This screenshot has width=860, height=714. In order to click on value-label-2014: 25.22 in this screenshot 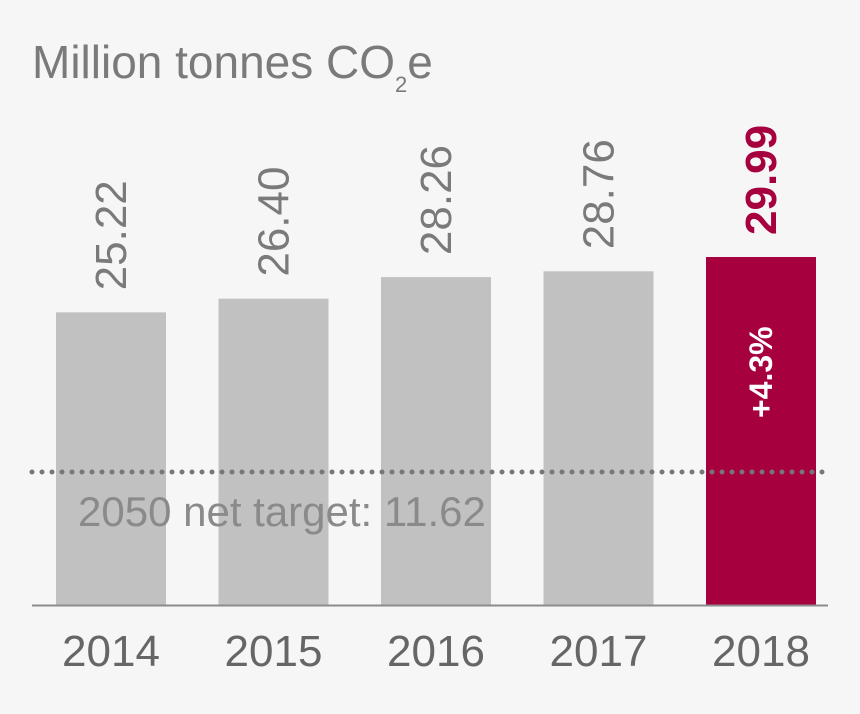, I will do `click(111, 235)`.